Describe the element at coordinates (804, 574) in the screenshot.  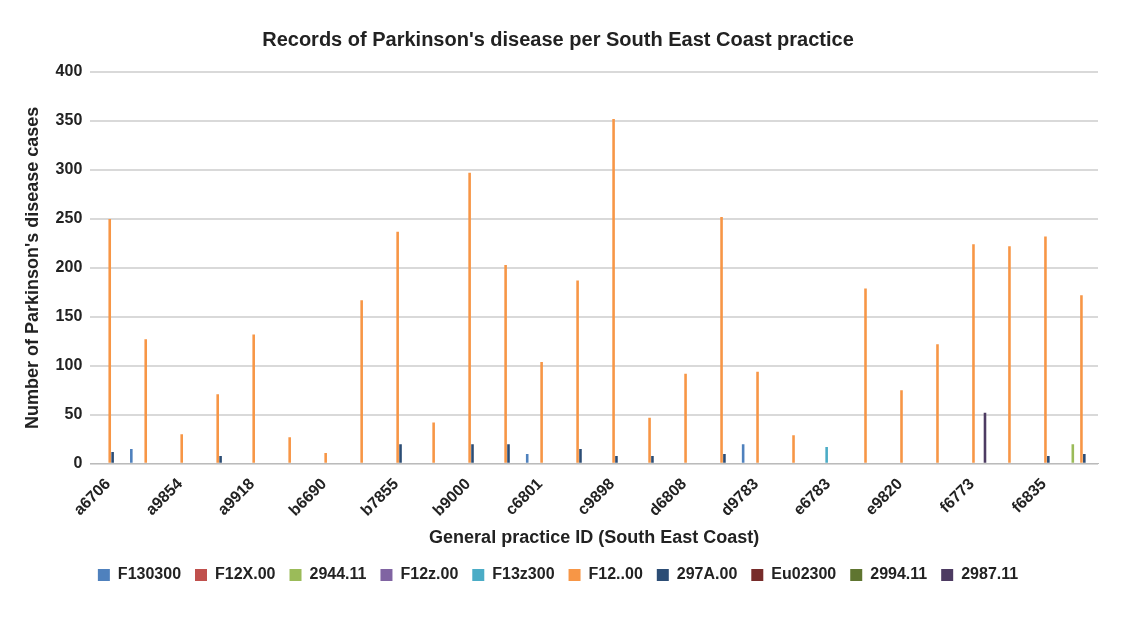
I see `legend-label: Eu02300` at that location.